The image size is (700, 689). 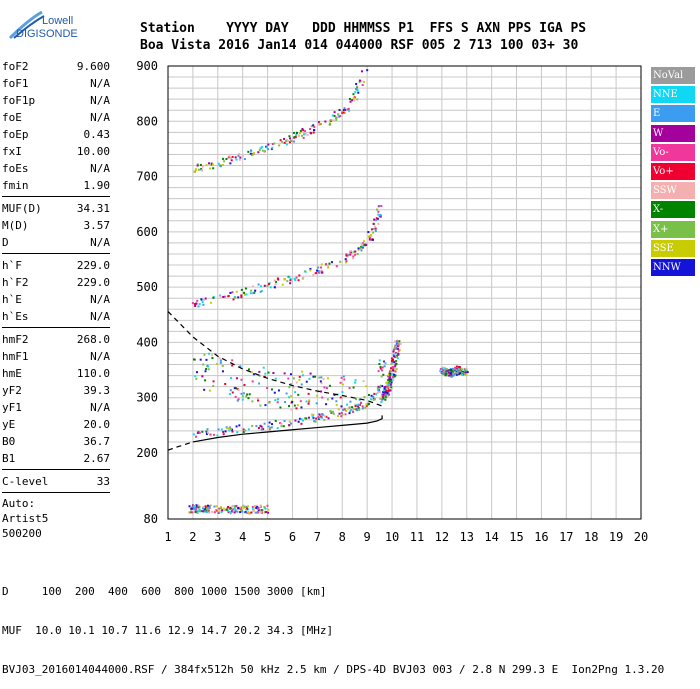 I want to click on x-tick-label: 12, so click(x=442, y=537).